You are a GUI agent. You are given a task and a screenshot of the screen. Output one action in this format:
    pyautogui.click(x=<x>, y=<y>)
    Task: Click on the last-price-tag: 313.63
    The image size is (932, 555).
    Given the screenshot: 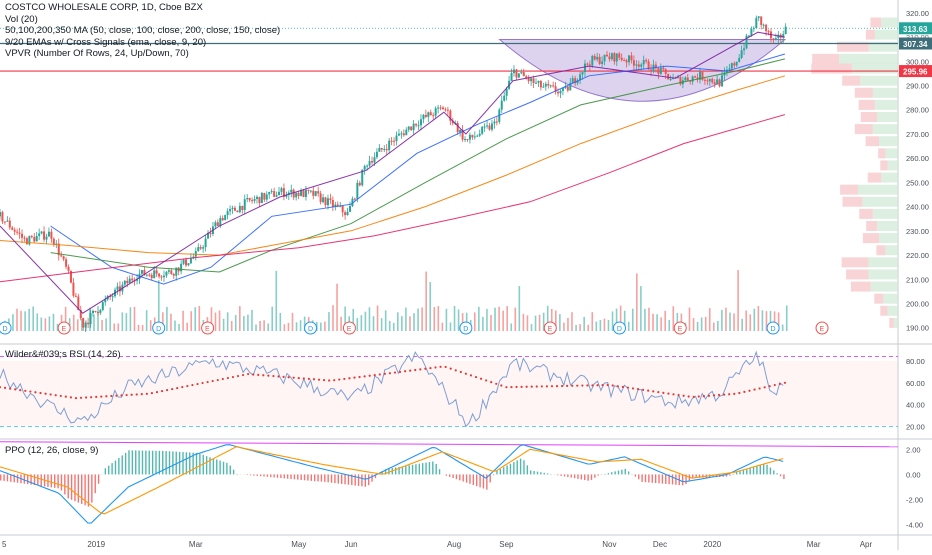 What is the action you would take?
    pyautogui.click(x=915, y=29)
    